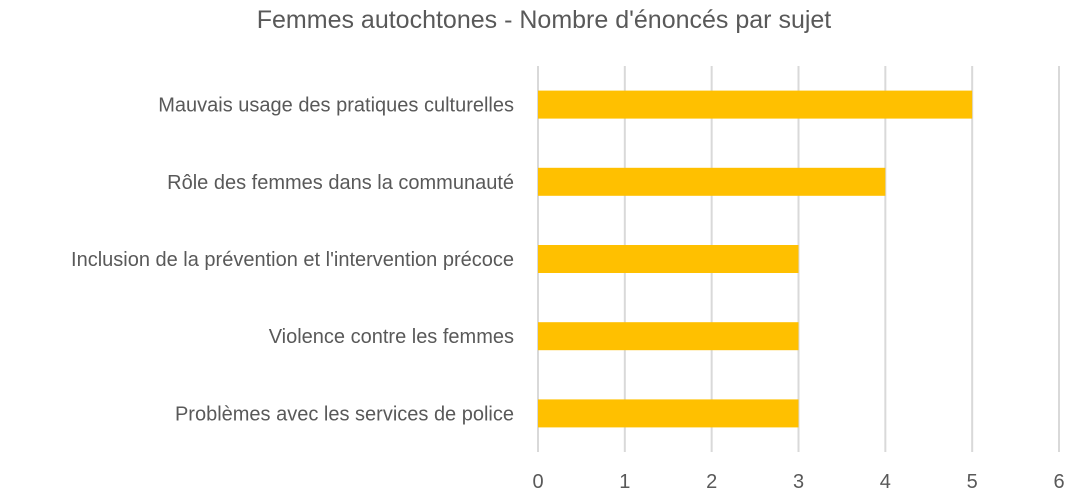 The width and height of the screenshot is (1088, 504). I want to click on x-tick-label: 4, so click(885, 482).